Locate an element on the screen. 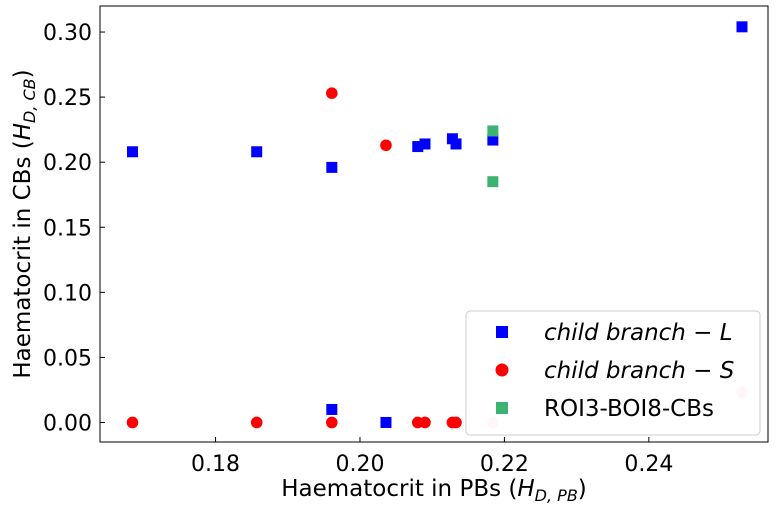 Image resolution: width=776 pixels, height=509 pixels. legend-label-child-branch-s: child branch − S is located at coordinates (639, 371).